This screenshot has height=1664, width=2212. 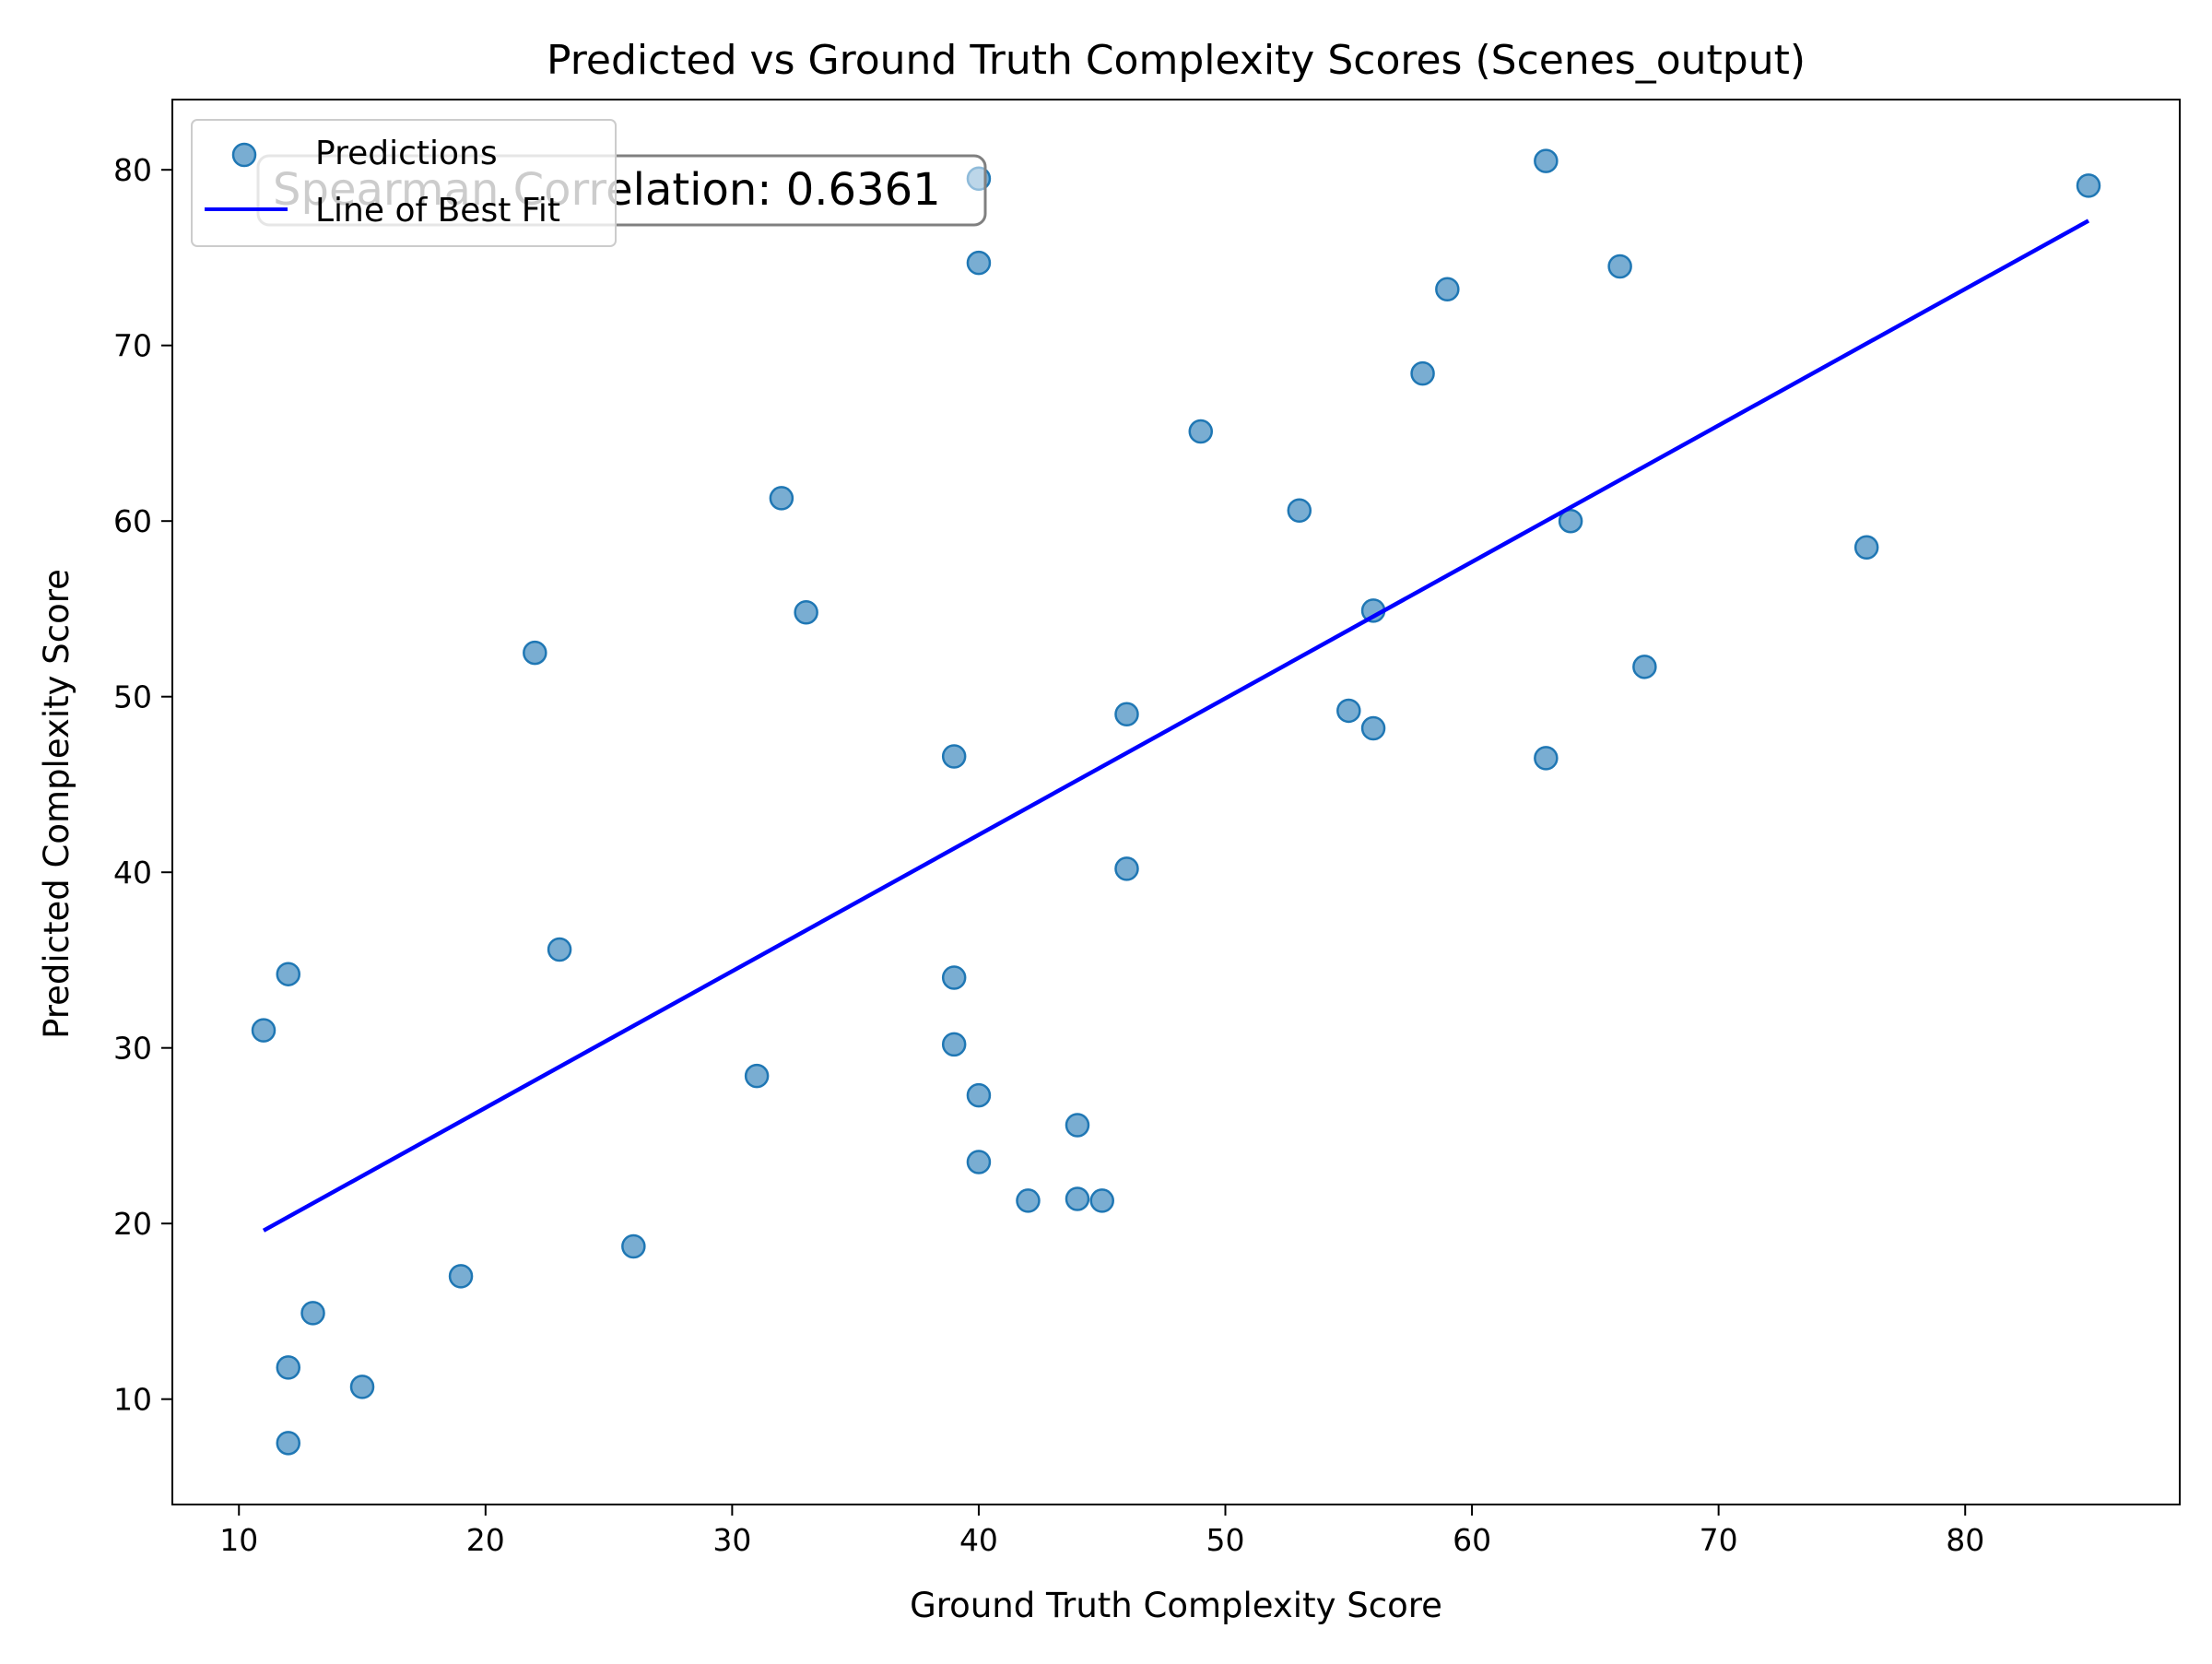 I want to click on legend: Predictions Line of Best Fit, so click(x=404, y=183).